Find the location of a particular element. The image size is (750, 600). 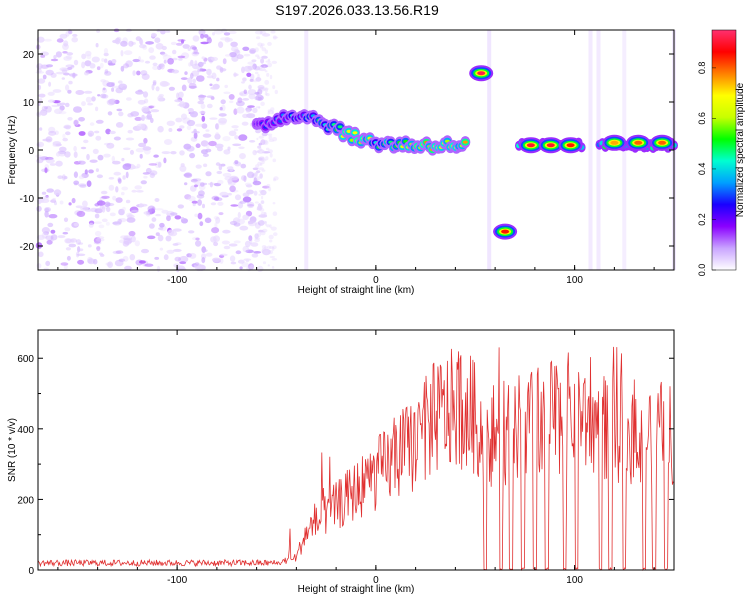

x-tick-label: 0 is located at coordinates (376, 580).